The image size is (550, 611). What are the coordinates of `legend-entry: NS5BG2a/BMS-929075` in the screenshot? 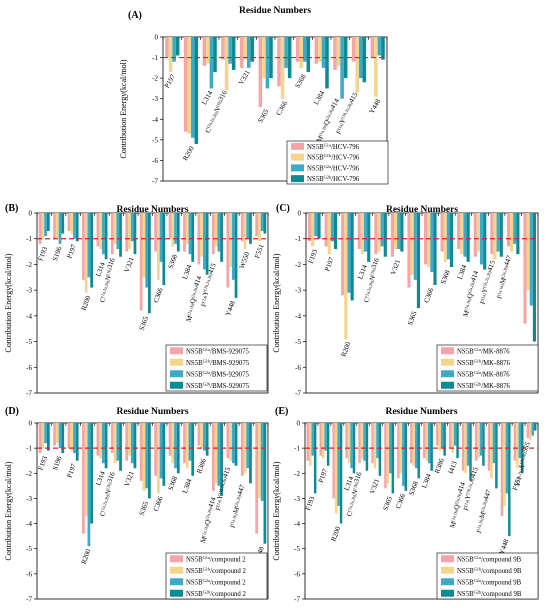 It's located at (217, 374).